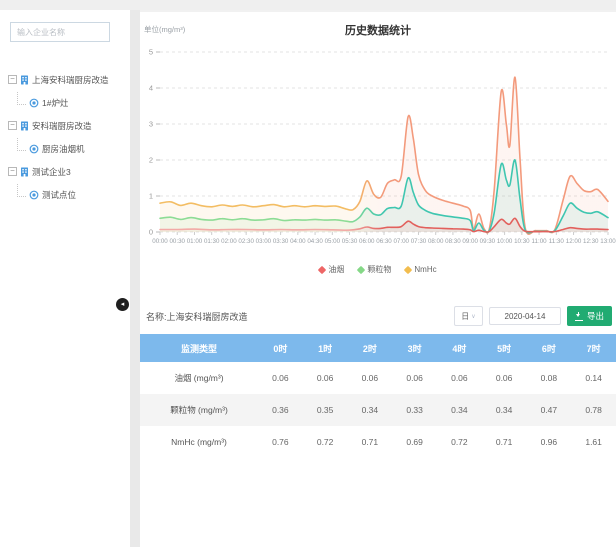 This screenshot has width=616, height=547. Describe the element at coordinates (151, 124) in the screenshot. I see `svg-text: 3` at that location.